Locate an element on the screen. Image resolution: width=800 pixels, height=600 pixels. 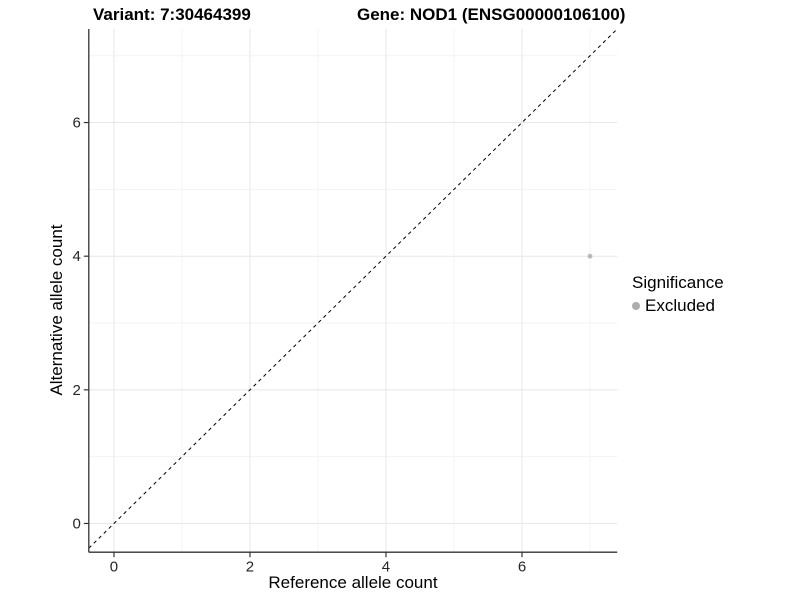
legend-item-label: Excluded is located at coordinates (680, 305).